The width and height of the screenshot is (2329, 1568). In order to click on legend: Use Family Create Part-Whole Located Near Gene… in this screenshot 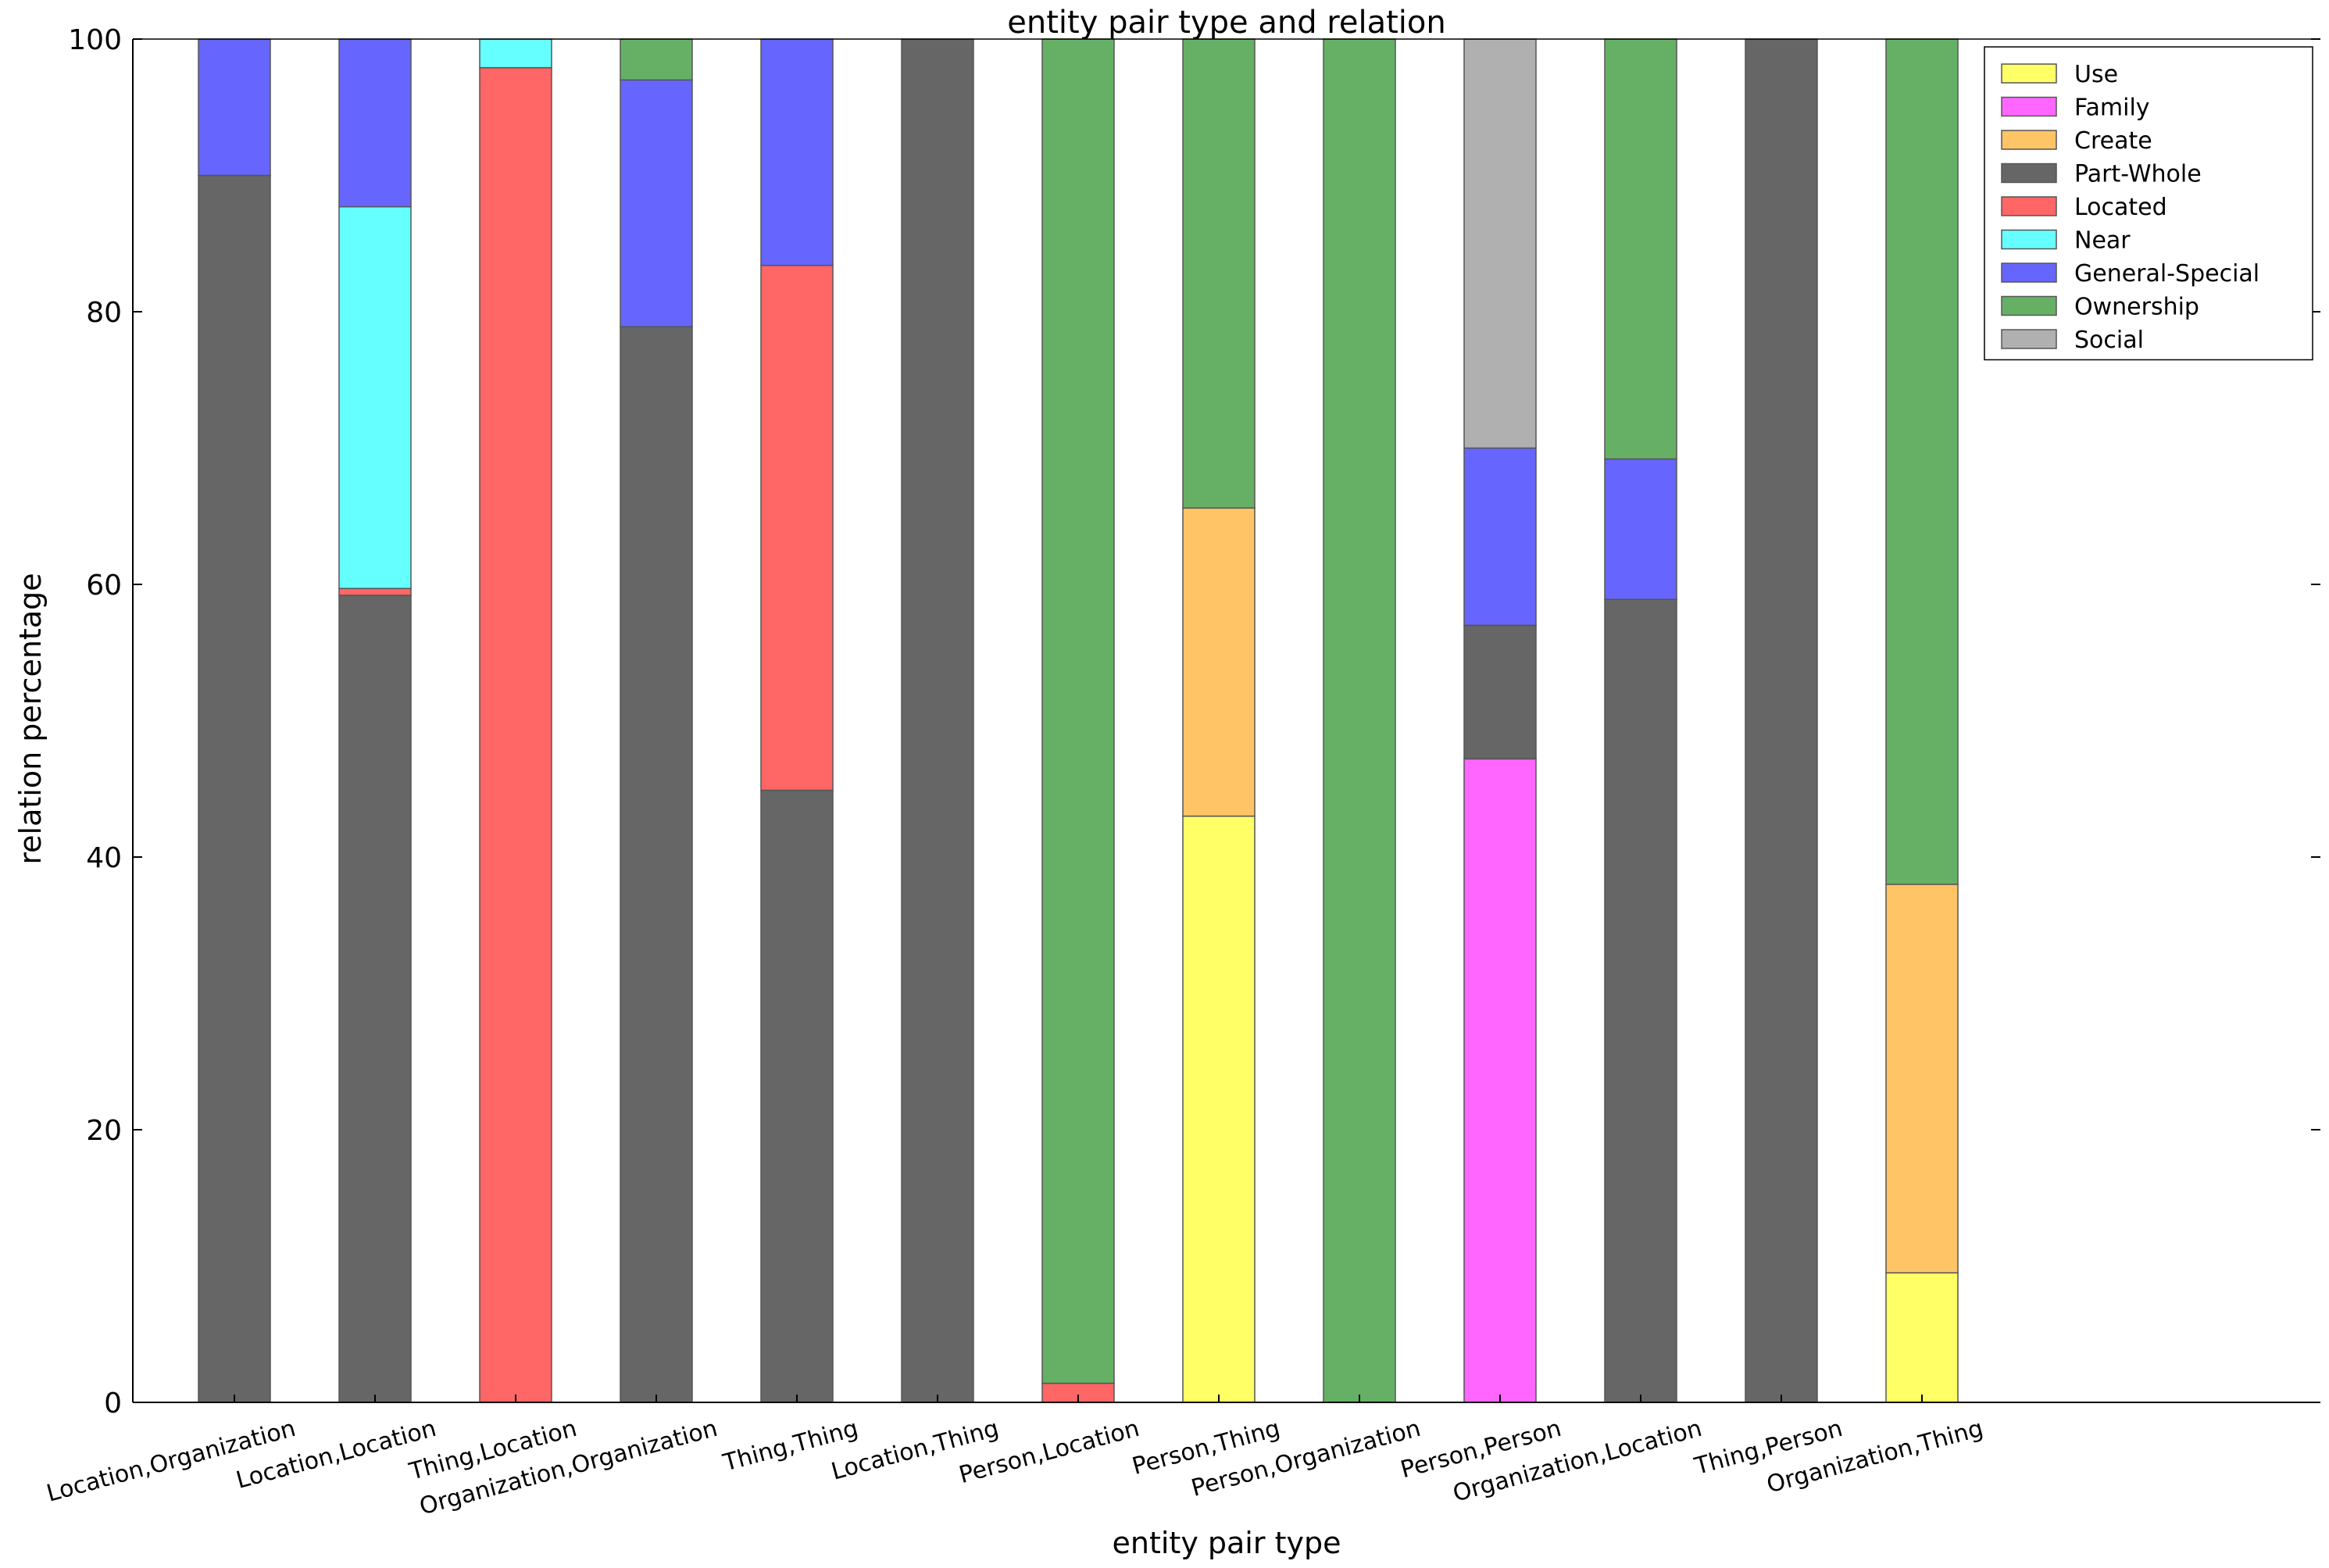, I will do `click(2148, 203)`.